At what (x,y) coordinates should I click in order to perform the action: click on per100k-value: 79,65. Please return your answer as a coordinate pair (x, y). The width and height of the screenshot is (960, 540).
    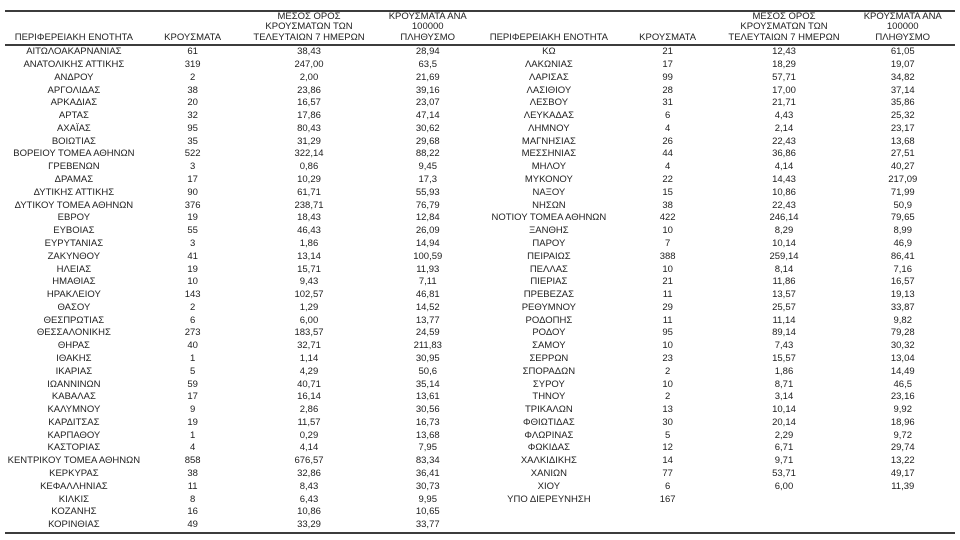
    Looking at the image, I should click on (902, 218).